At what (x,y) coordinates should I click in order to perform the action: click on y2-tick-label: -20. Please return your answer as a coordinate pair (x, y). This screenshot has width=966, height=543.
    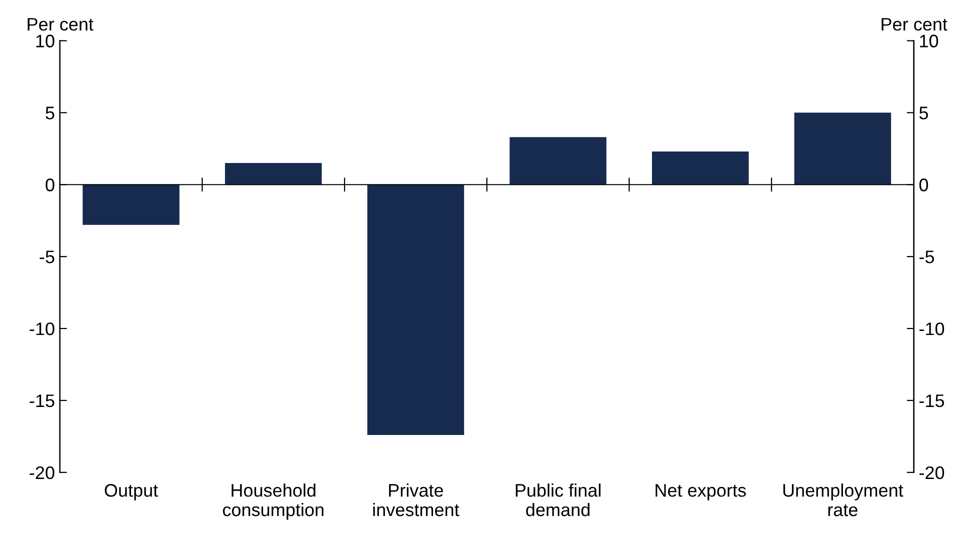
    Looking at the image, I should click on (932, 473).